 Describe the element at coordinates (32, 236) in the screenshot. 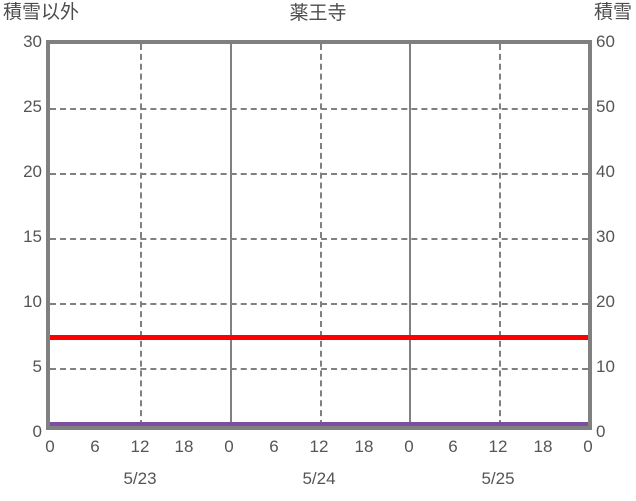

I see `left-tick: 15` at that location.